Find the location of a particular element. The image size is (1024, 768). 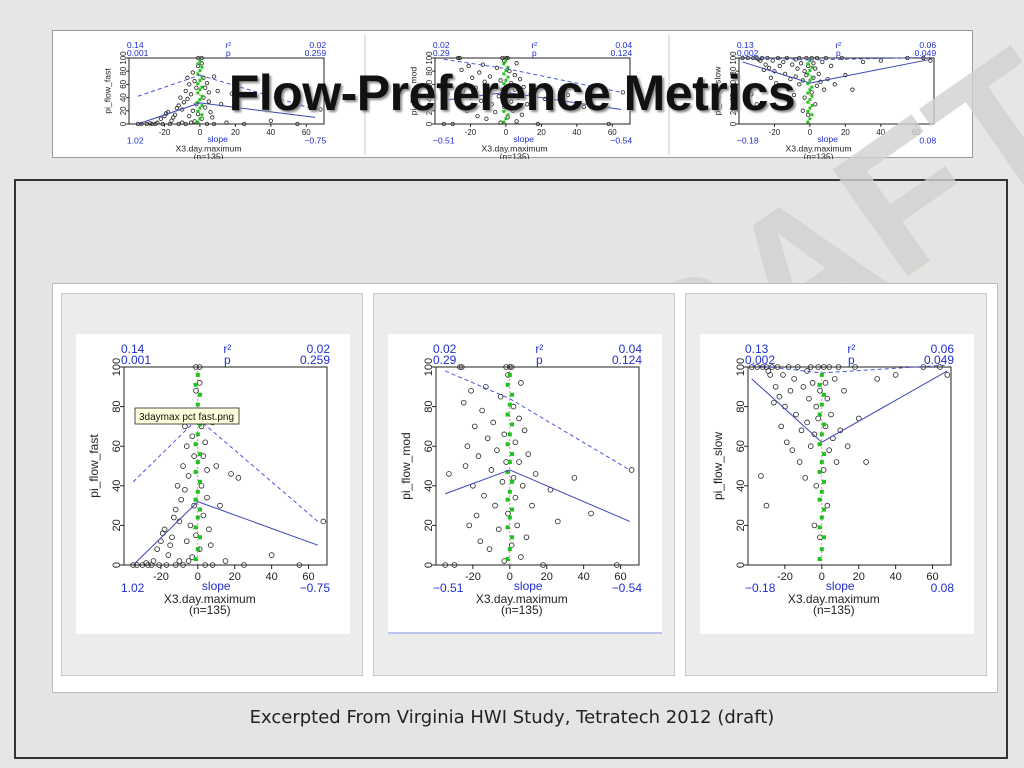

y-tick-label: 60 is located at coordinates (429, 83).